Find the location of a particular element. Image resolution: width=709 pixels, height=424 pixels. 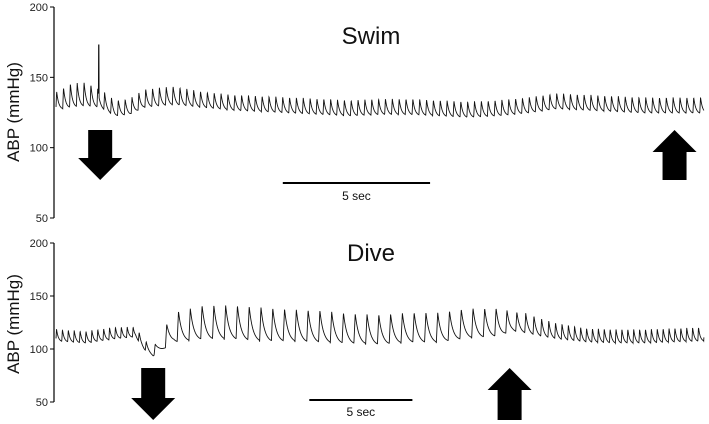

dive-y-ticks: 50 100 150 200 is located at coordinates (42, 323).